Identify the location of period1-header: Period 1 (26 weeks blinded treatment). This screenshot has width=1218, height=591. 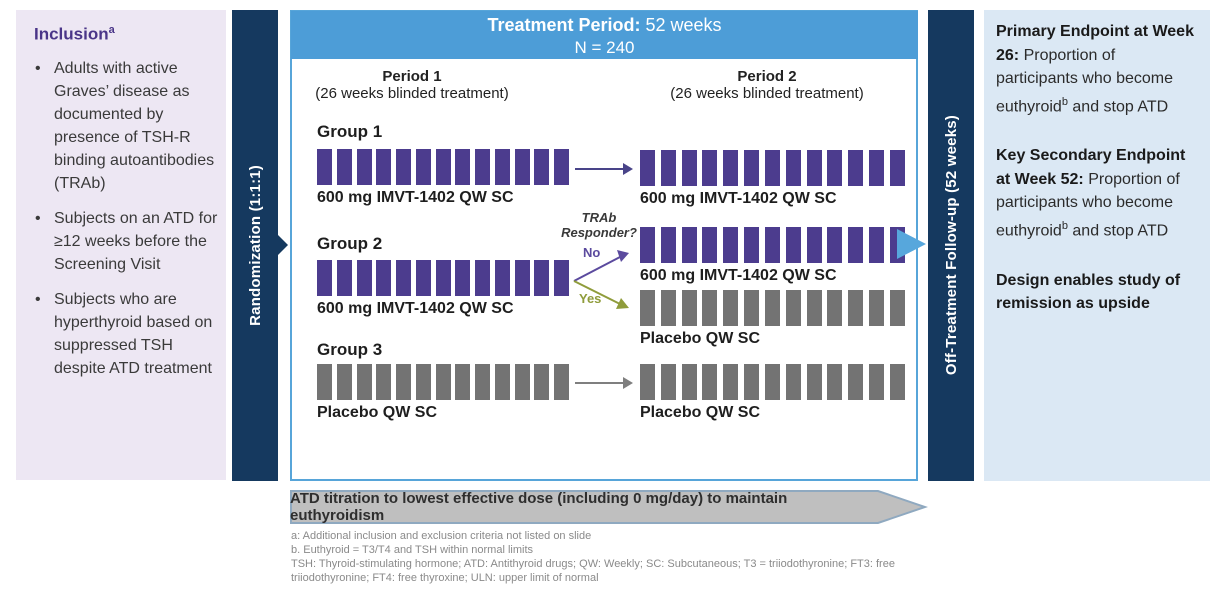
(412, 85).